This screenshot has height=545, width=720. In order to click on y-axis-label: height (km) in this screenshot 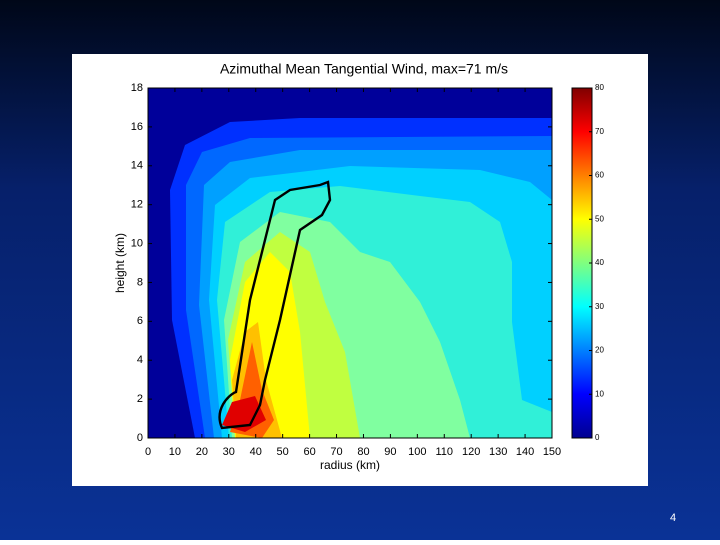, I will do `click(120, 263)`.